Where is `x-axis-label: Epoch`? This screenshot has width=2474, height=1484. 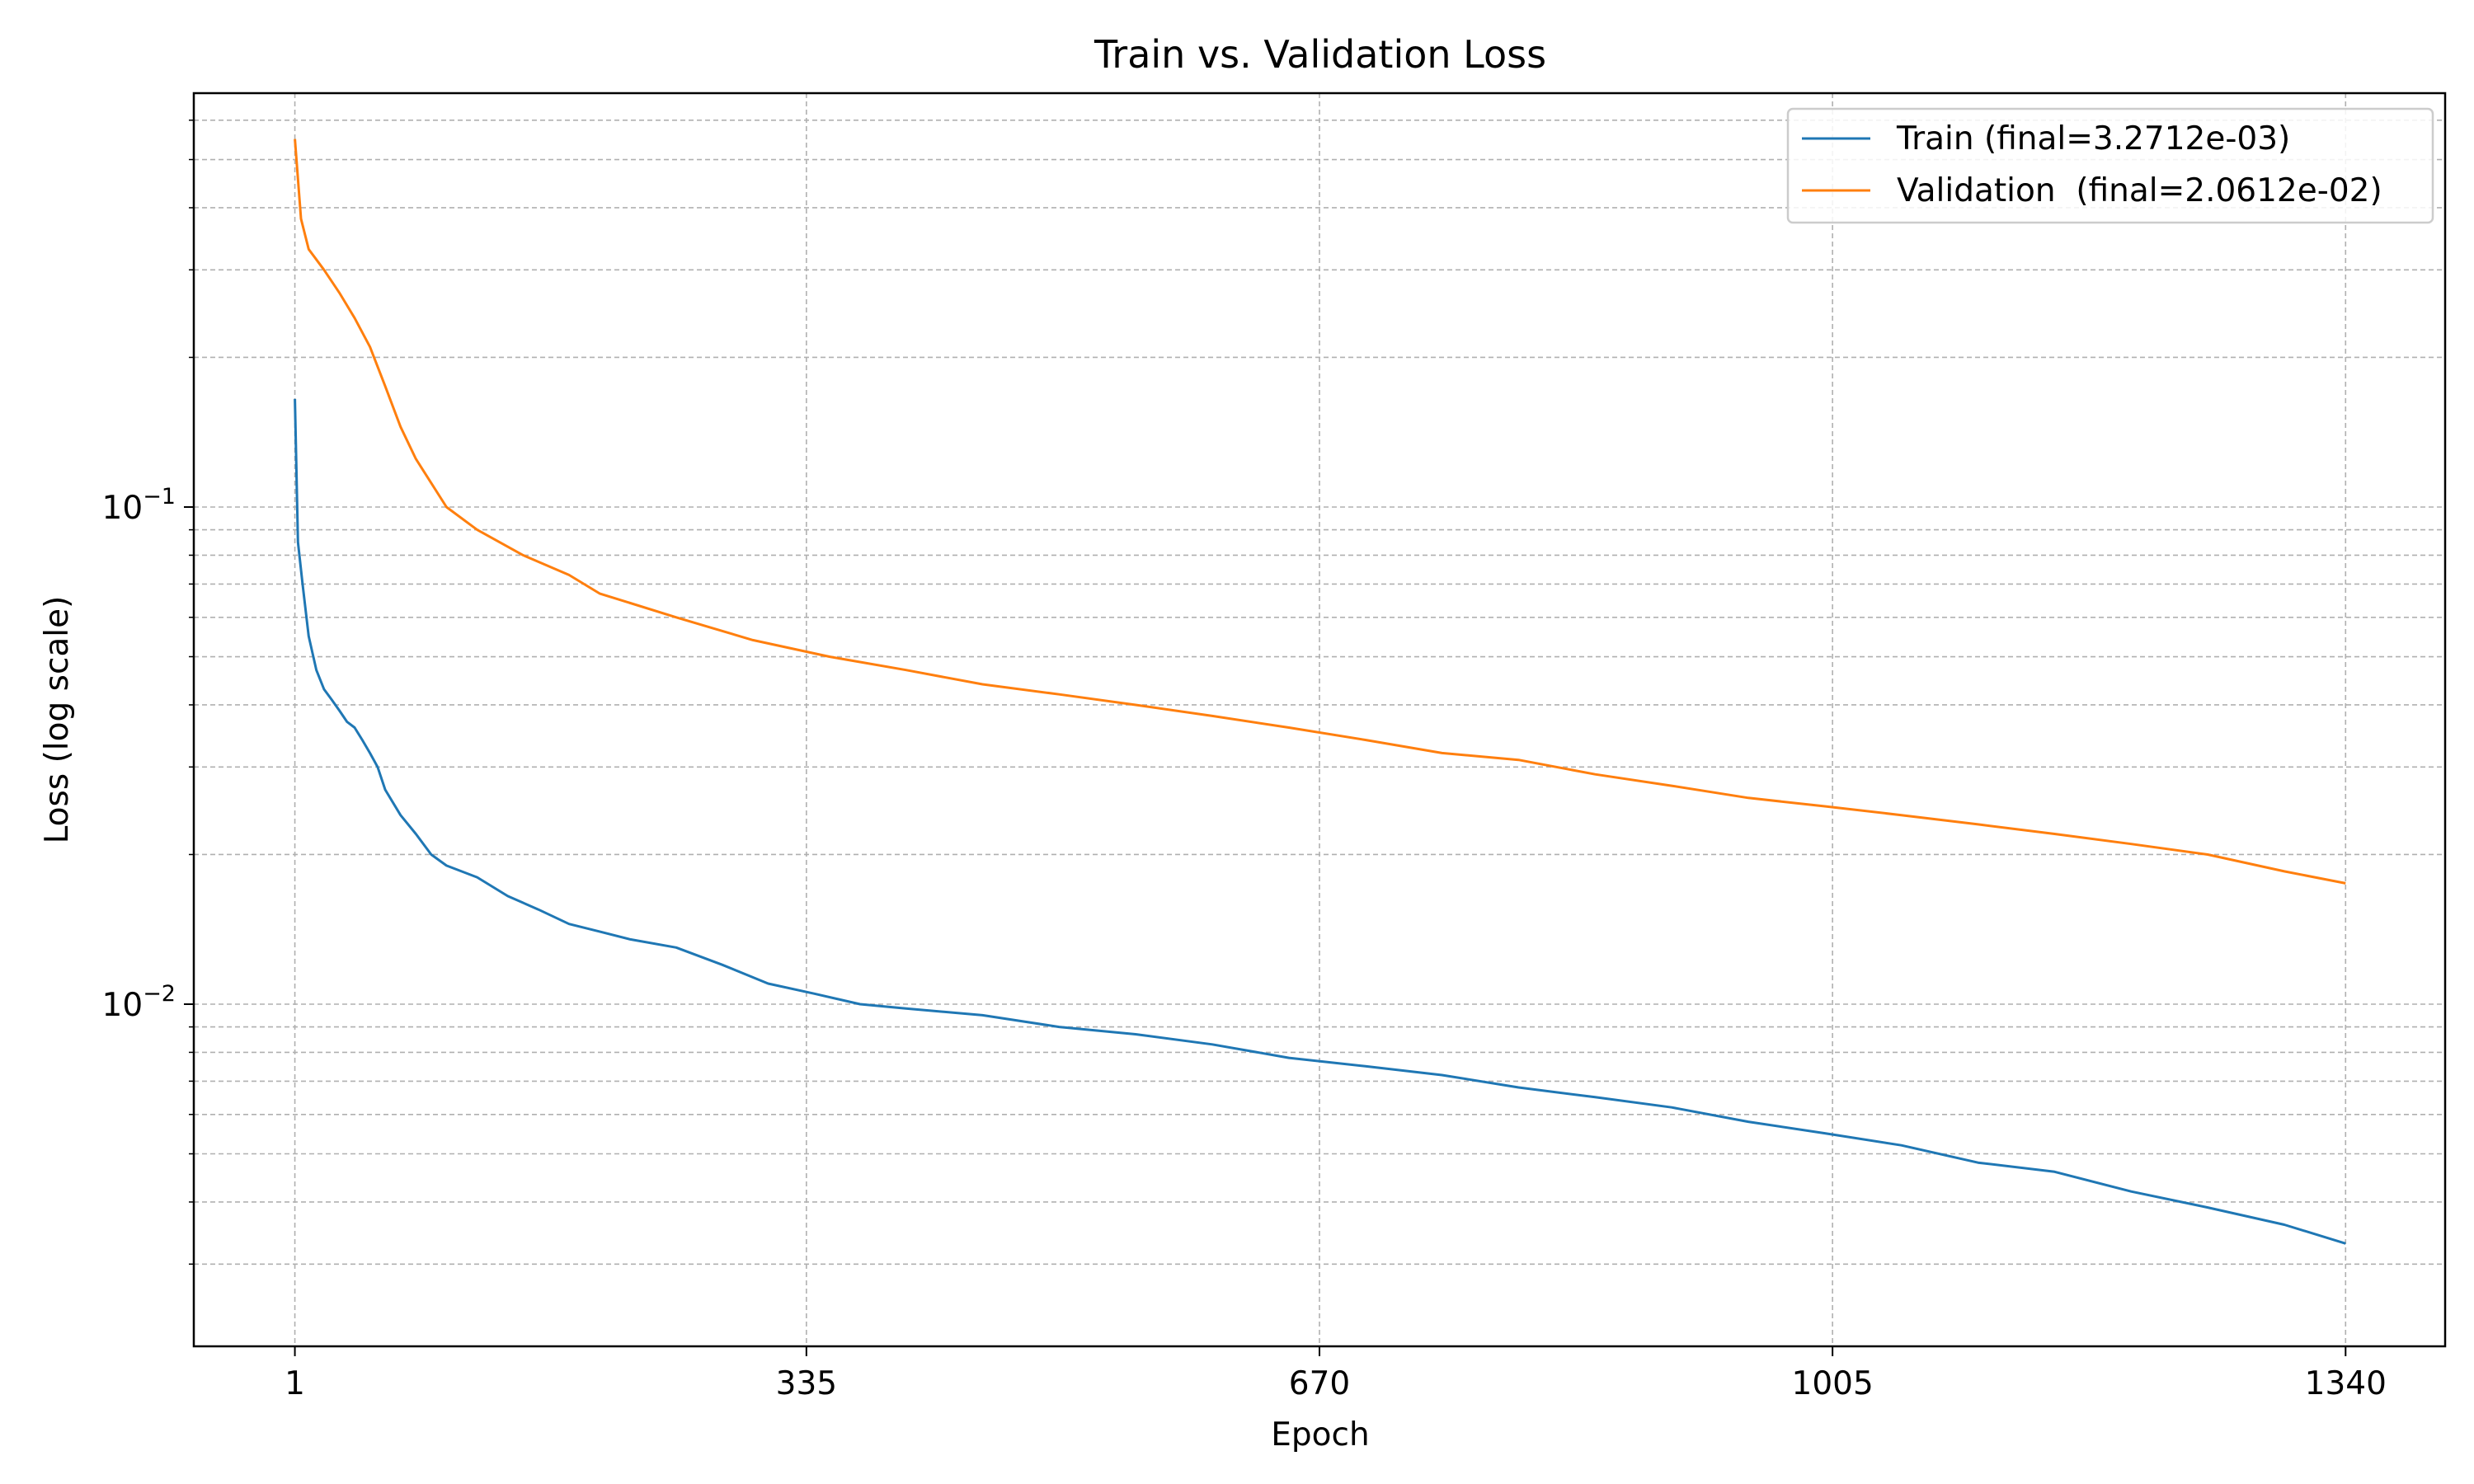 x-axis-label: Epoch is located at coordinates (1320, 1434).